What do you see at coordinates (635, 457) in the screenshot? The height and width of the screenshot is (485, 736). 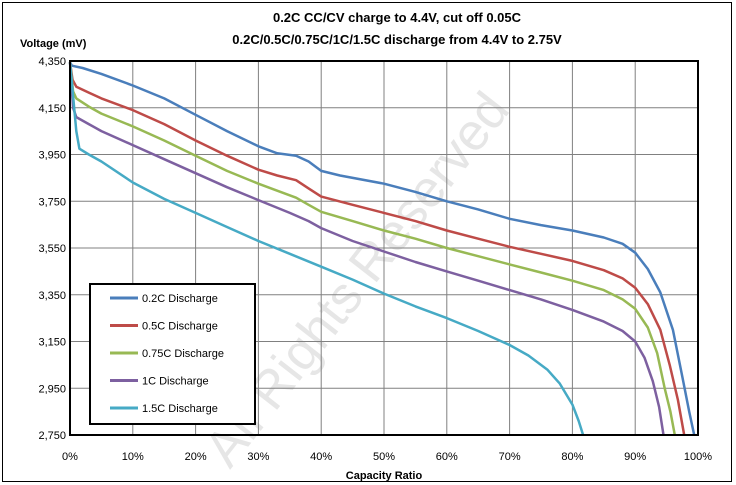 I see `x-tick-label: 90%` at bounding box center [635, 457].